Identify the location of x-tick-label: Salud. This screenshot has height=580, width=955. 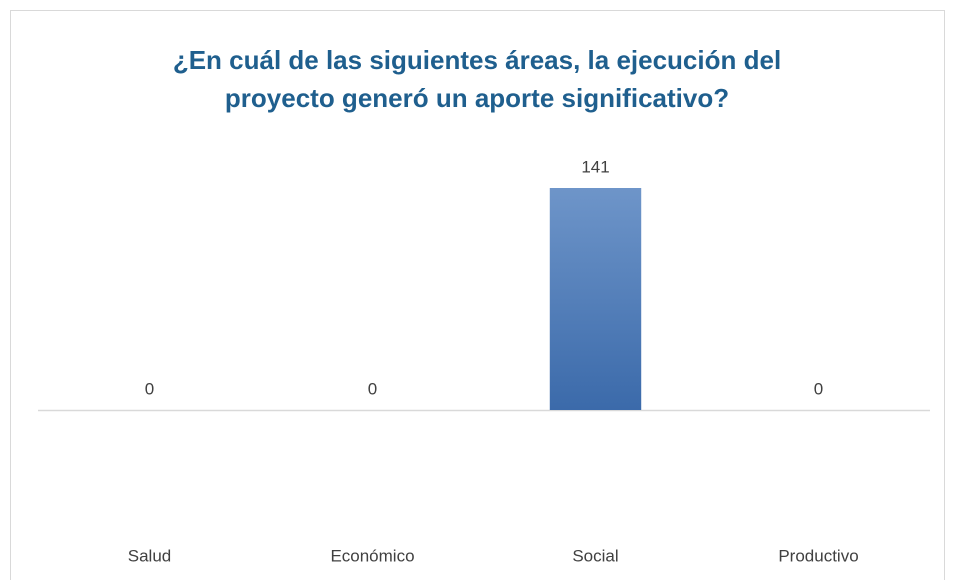
(149, 555).